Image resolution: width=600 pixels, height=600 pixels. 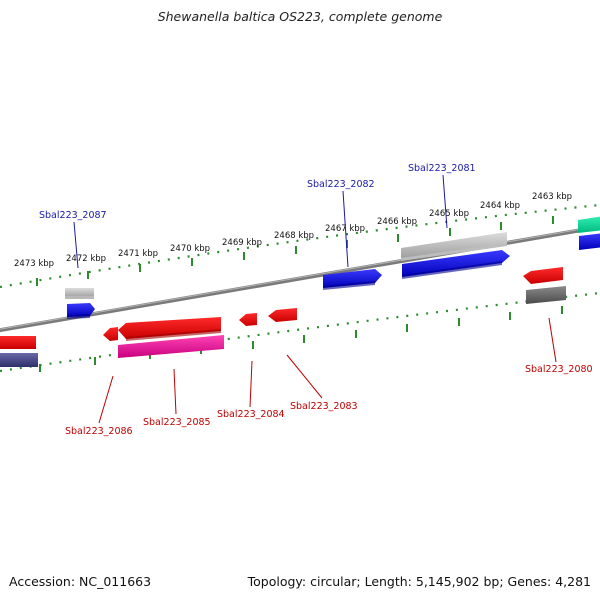 I want to click on outer-tick-track, so click(x=300, y=246).